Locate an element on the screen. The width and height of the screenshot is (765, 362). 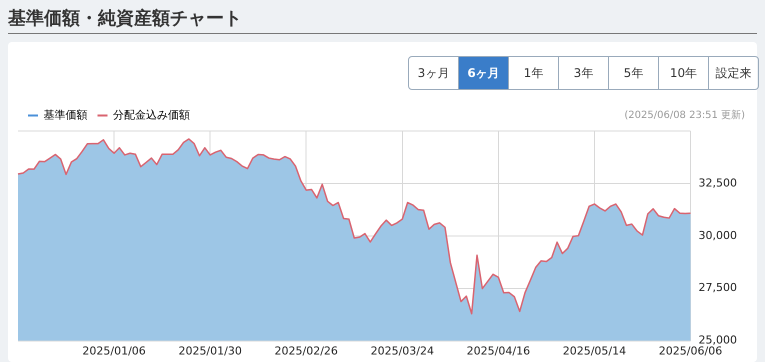
x-tick-label: 2025/02/26 is located at coordinates (306, 351).